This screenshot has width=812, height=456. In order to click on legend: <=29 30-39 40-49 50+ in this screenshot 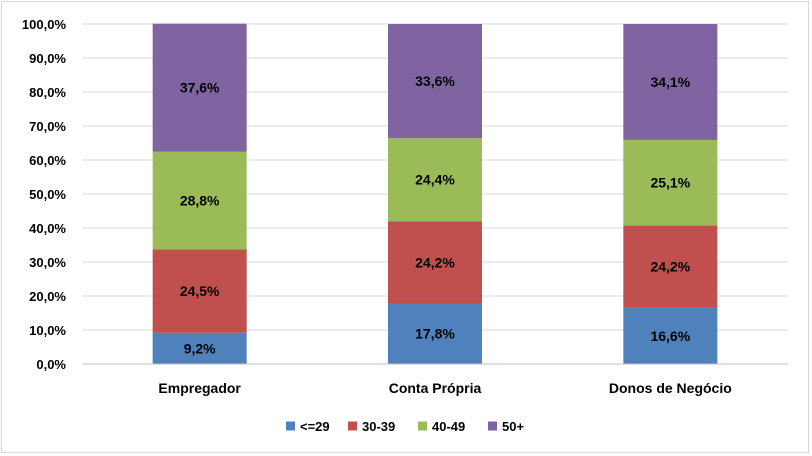, I will do `click(405, 426)`.